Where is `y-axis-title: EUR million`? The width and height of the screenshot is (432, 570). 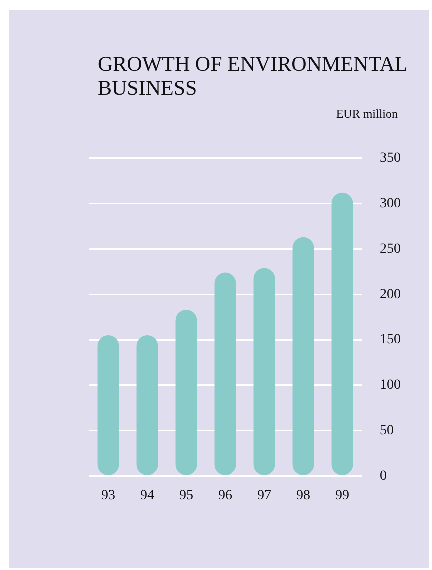
y-axis-title: EUR million is located at coordinates (367, 114).